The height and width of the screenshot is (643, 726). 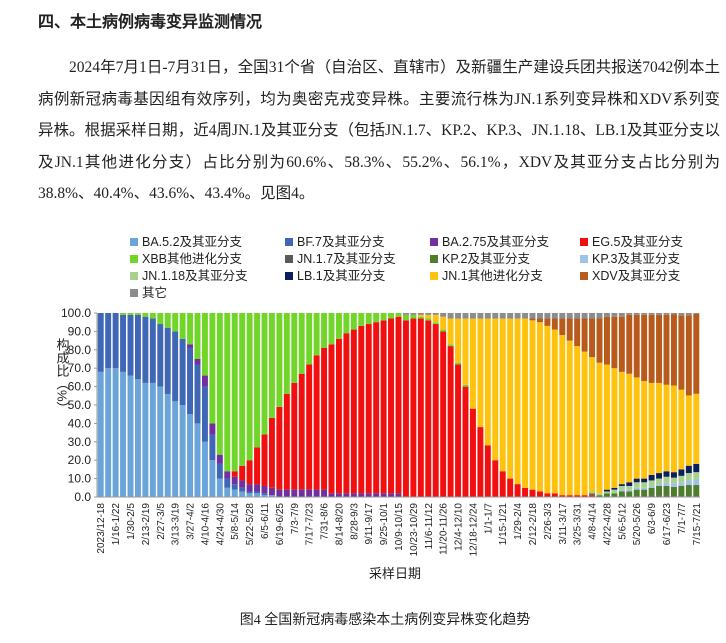 I want to click on y-axis-title: 构成比（%）, so click(x=62, y=376).